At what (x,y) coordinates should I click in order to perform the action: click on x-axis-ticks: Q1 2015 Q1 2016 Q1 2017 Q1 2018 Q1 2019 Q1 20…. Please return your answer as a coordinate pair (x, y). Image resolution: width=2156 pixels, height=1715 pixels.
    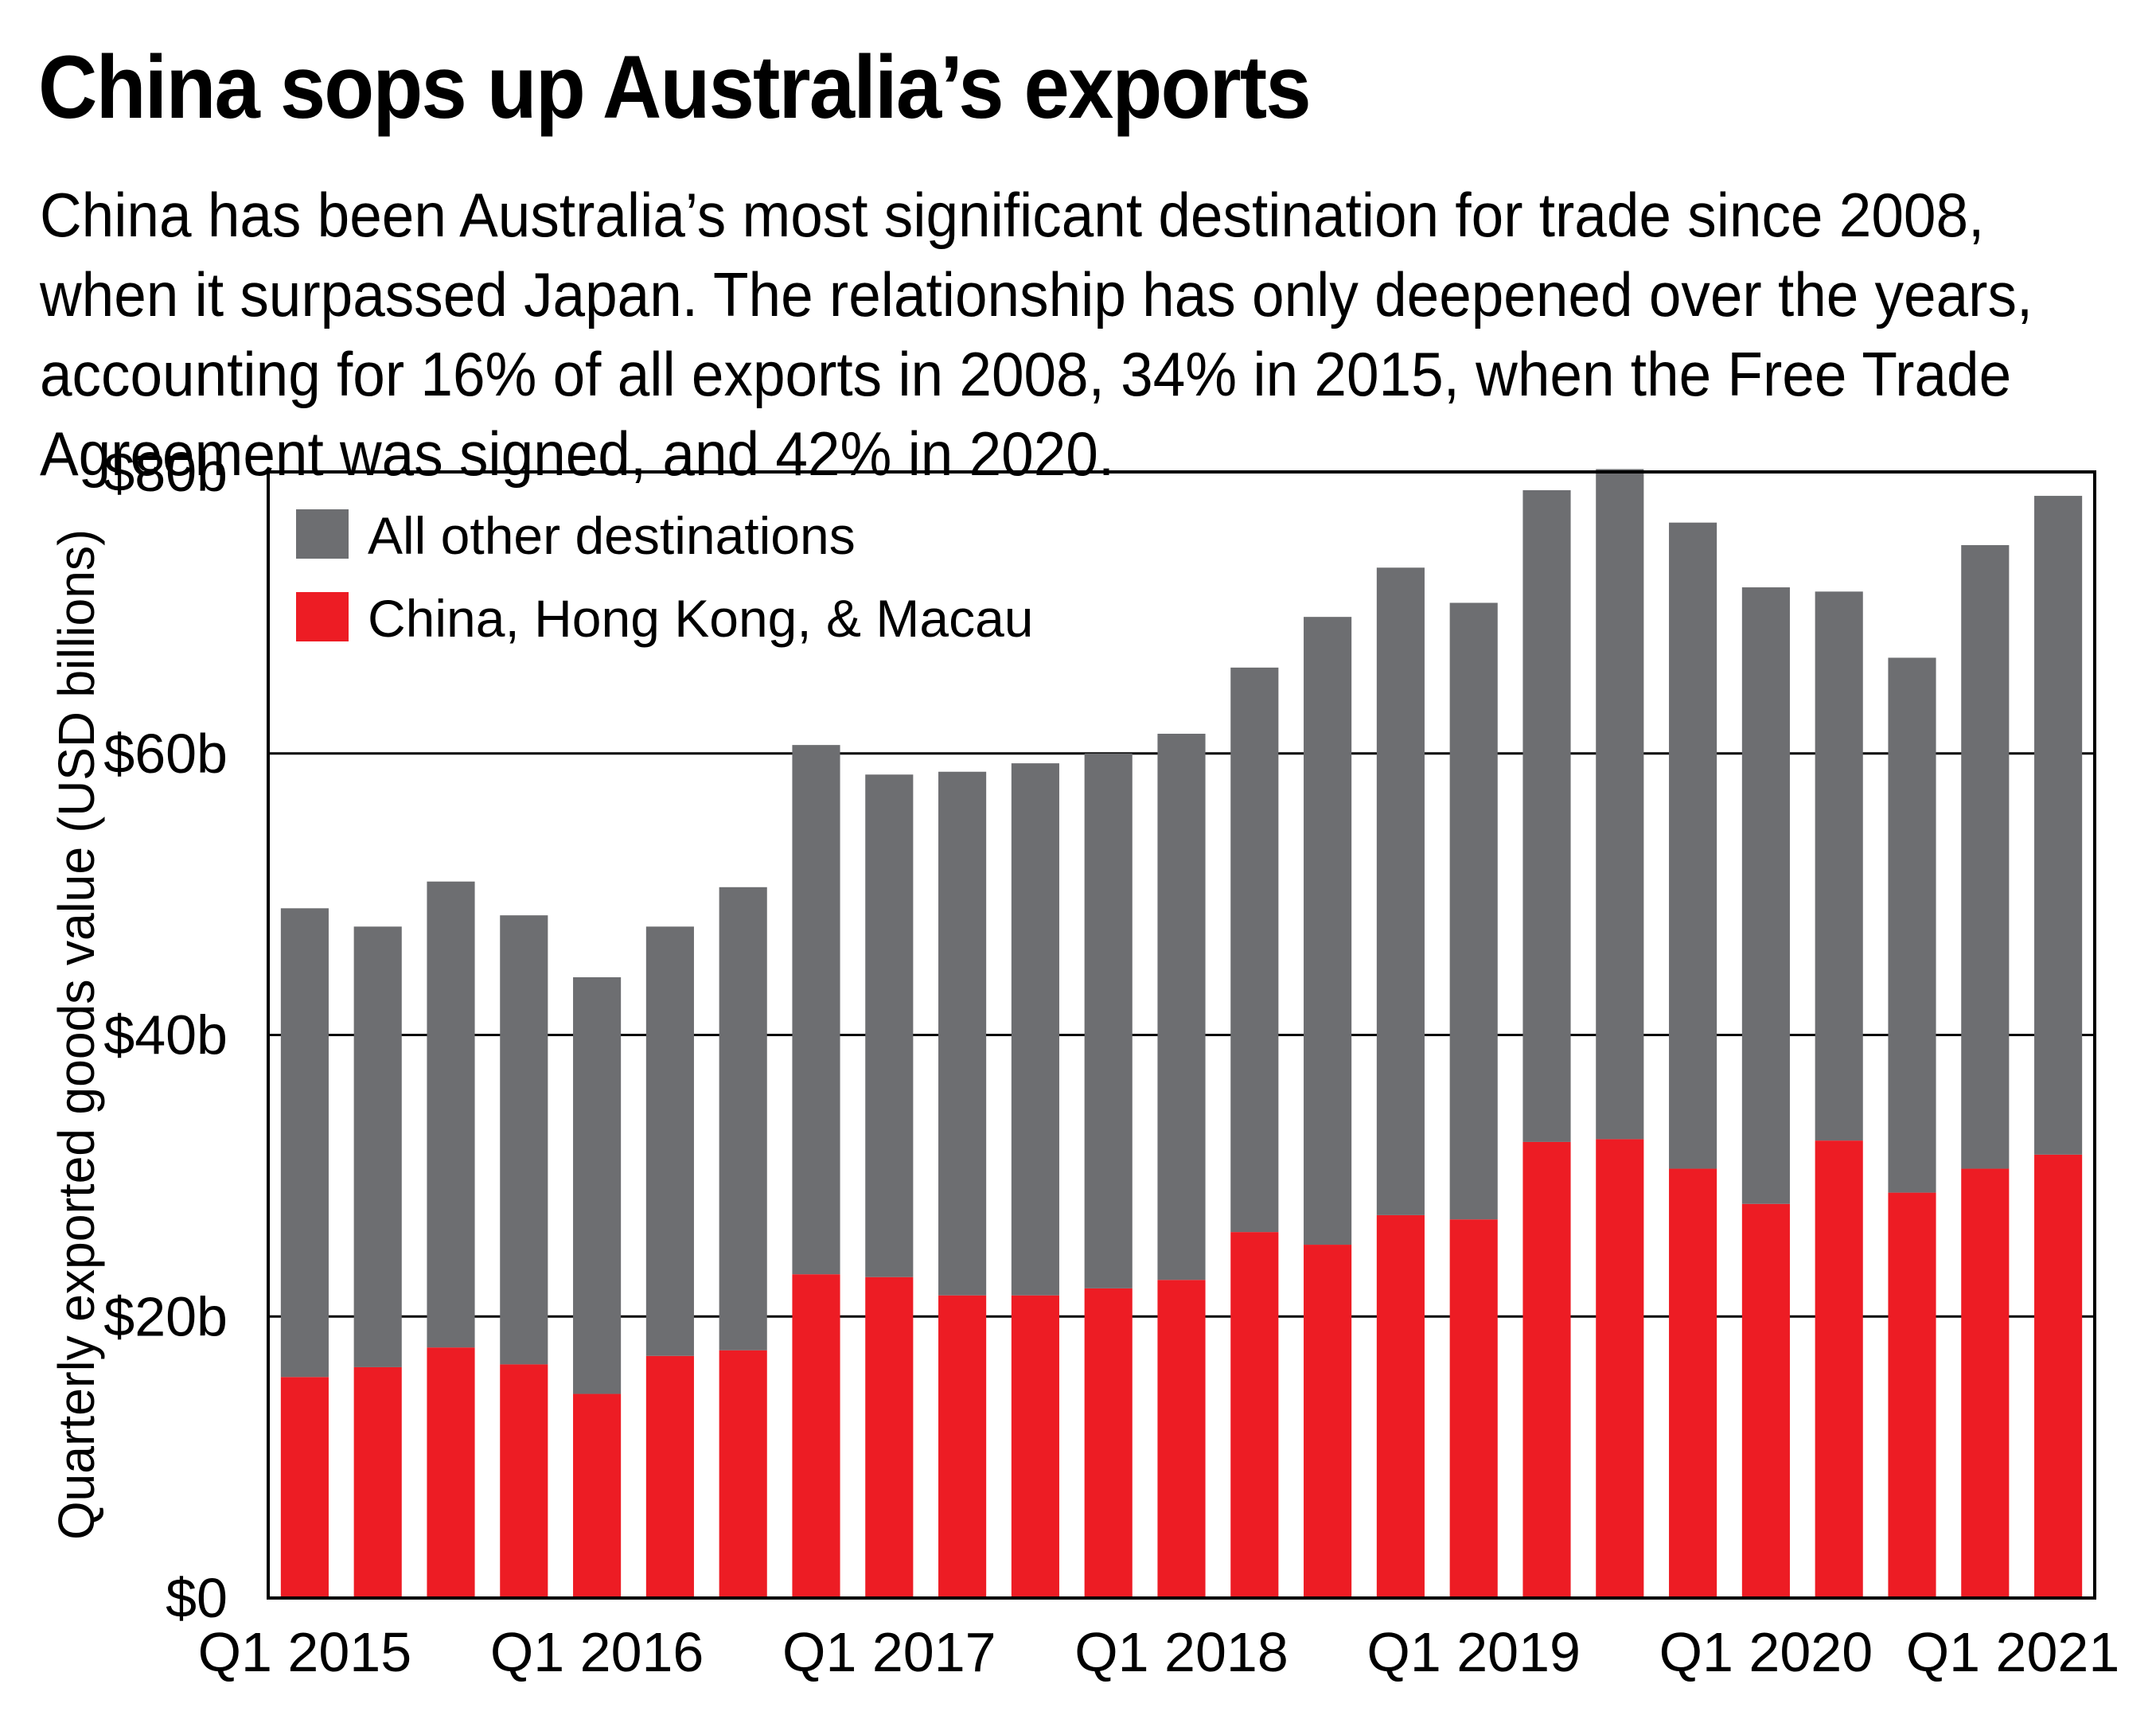
    Looking at the image, I should click on (1159, 1652).